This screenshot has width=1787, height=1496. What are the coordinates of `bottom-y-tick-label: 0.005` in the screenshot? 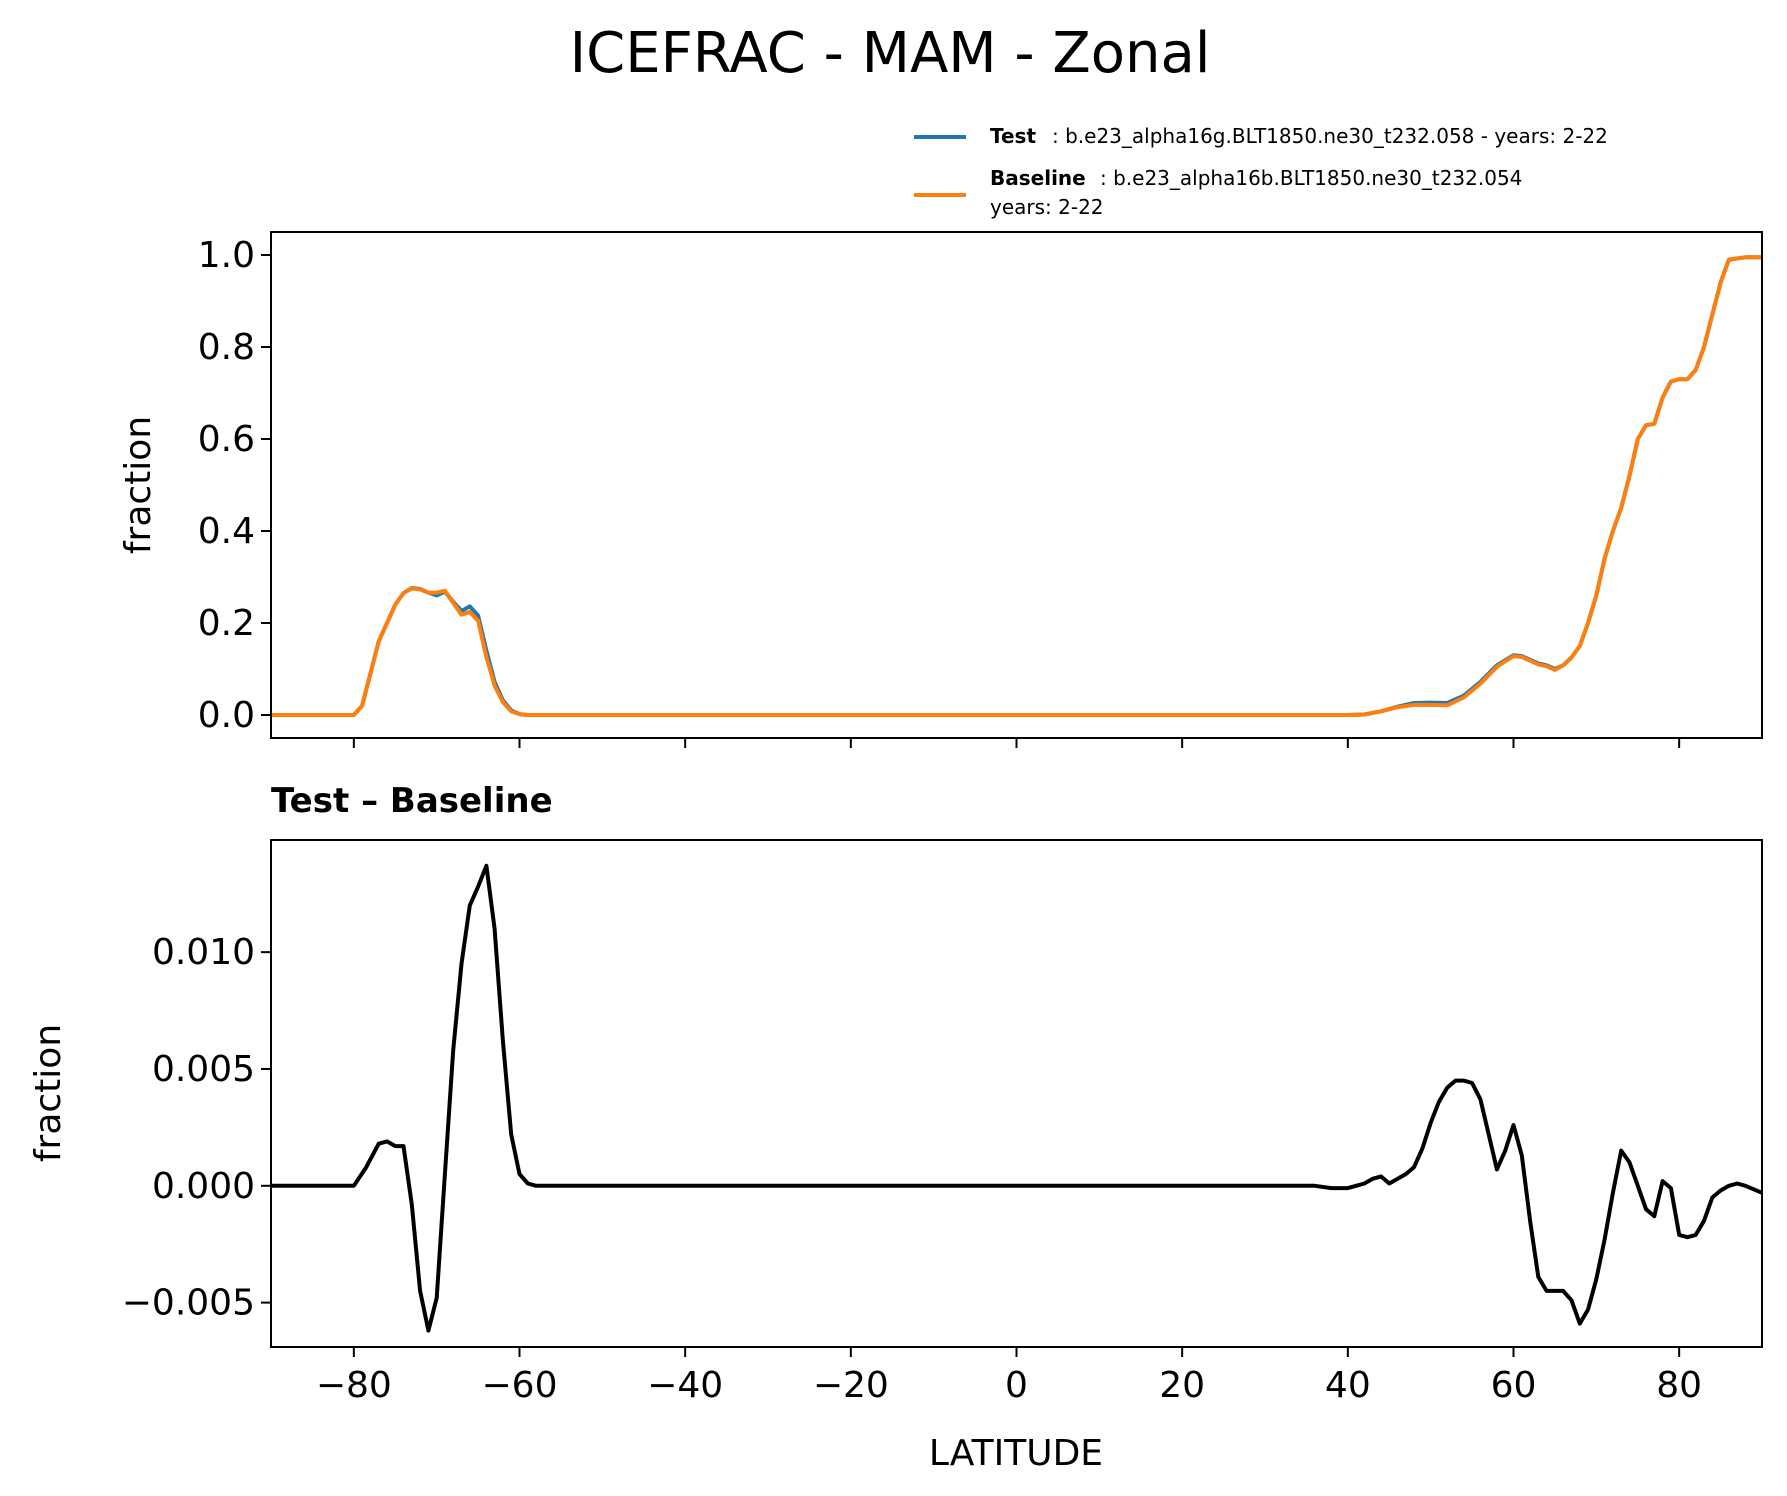 It's located at (203, 1069).